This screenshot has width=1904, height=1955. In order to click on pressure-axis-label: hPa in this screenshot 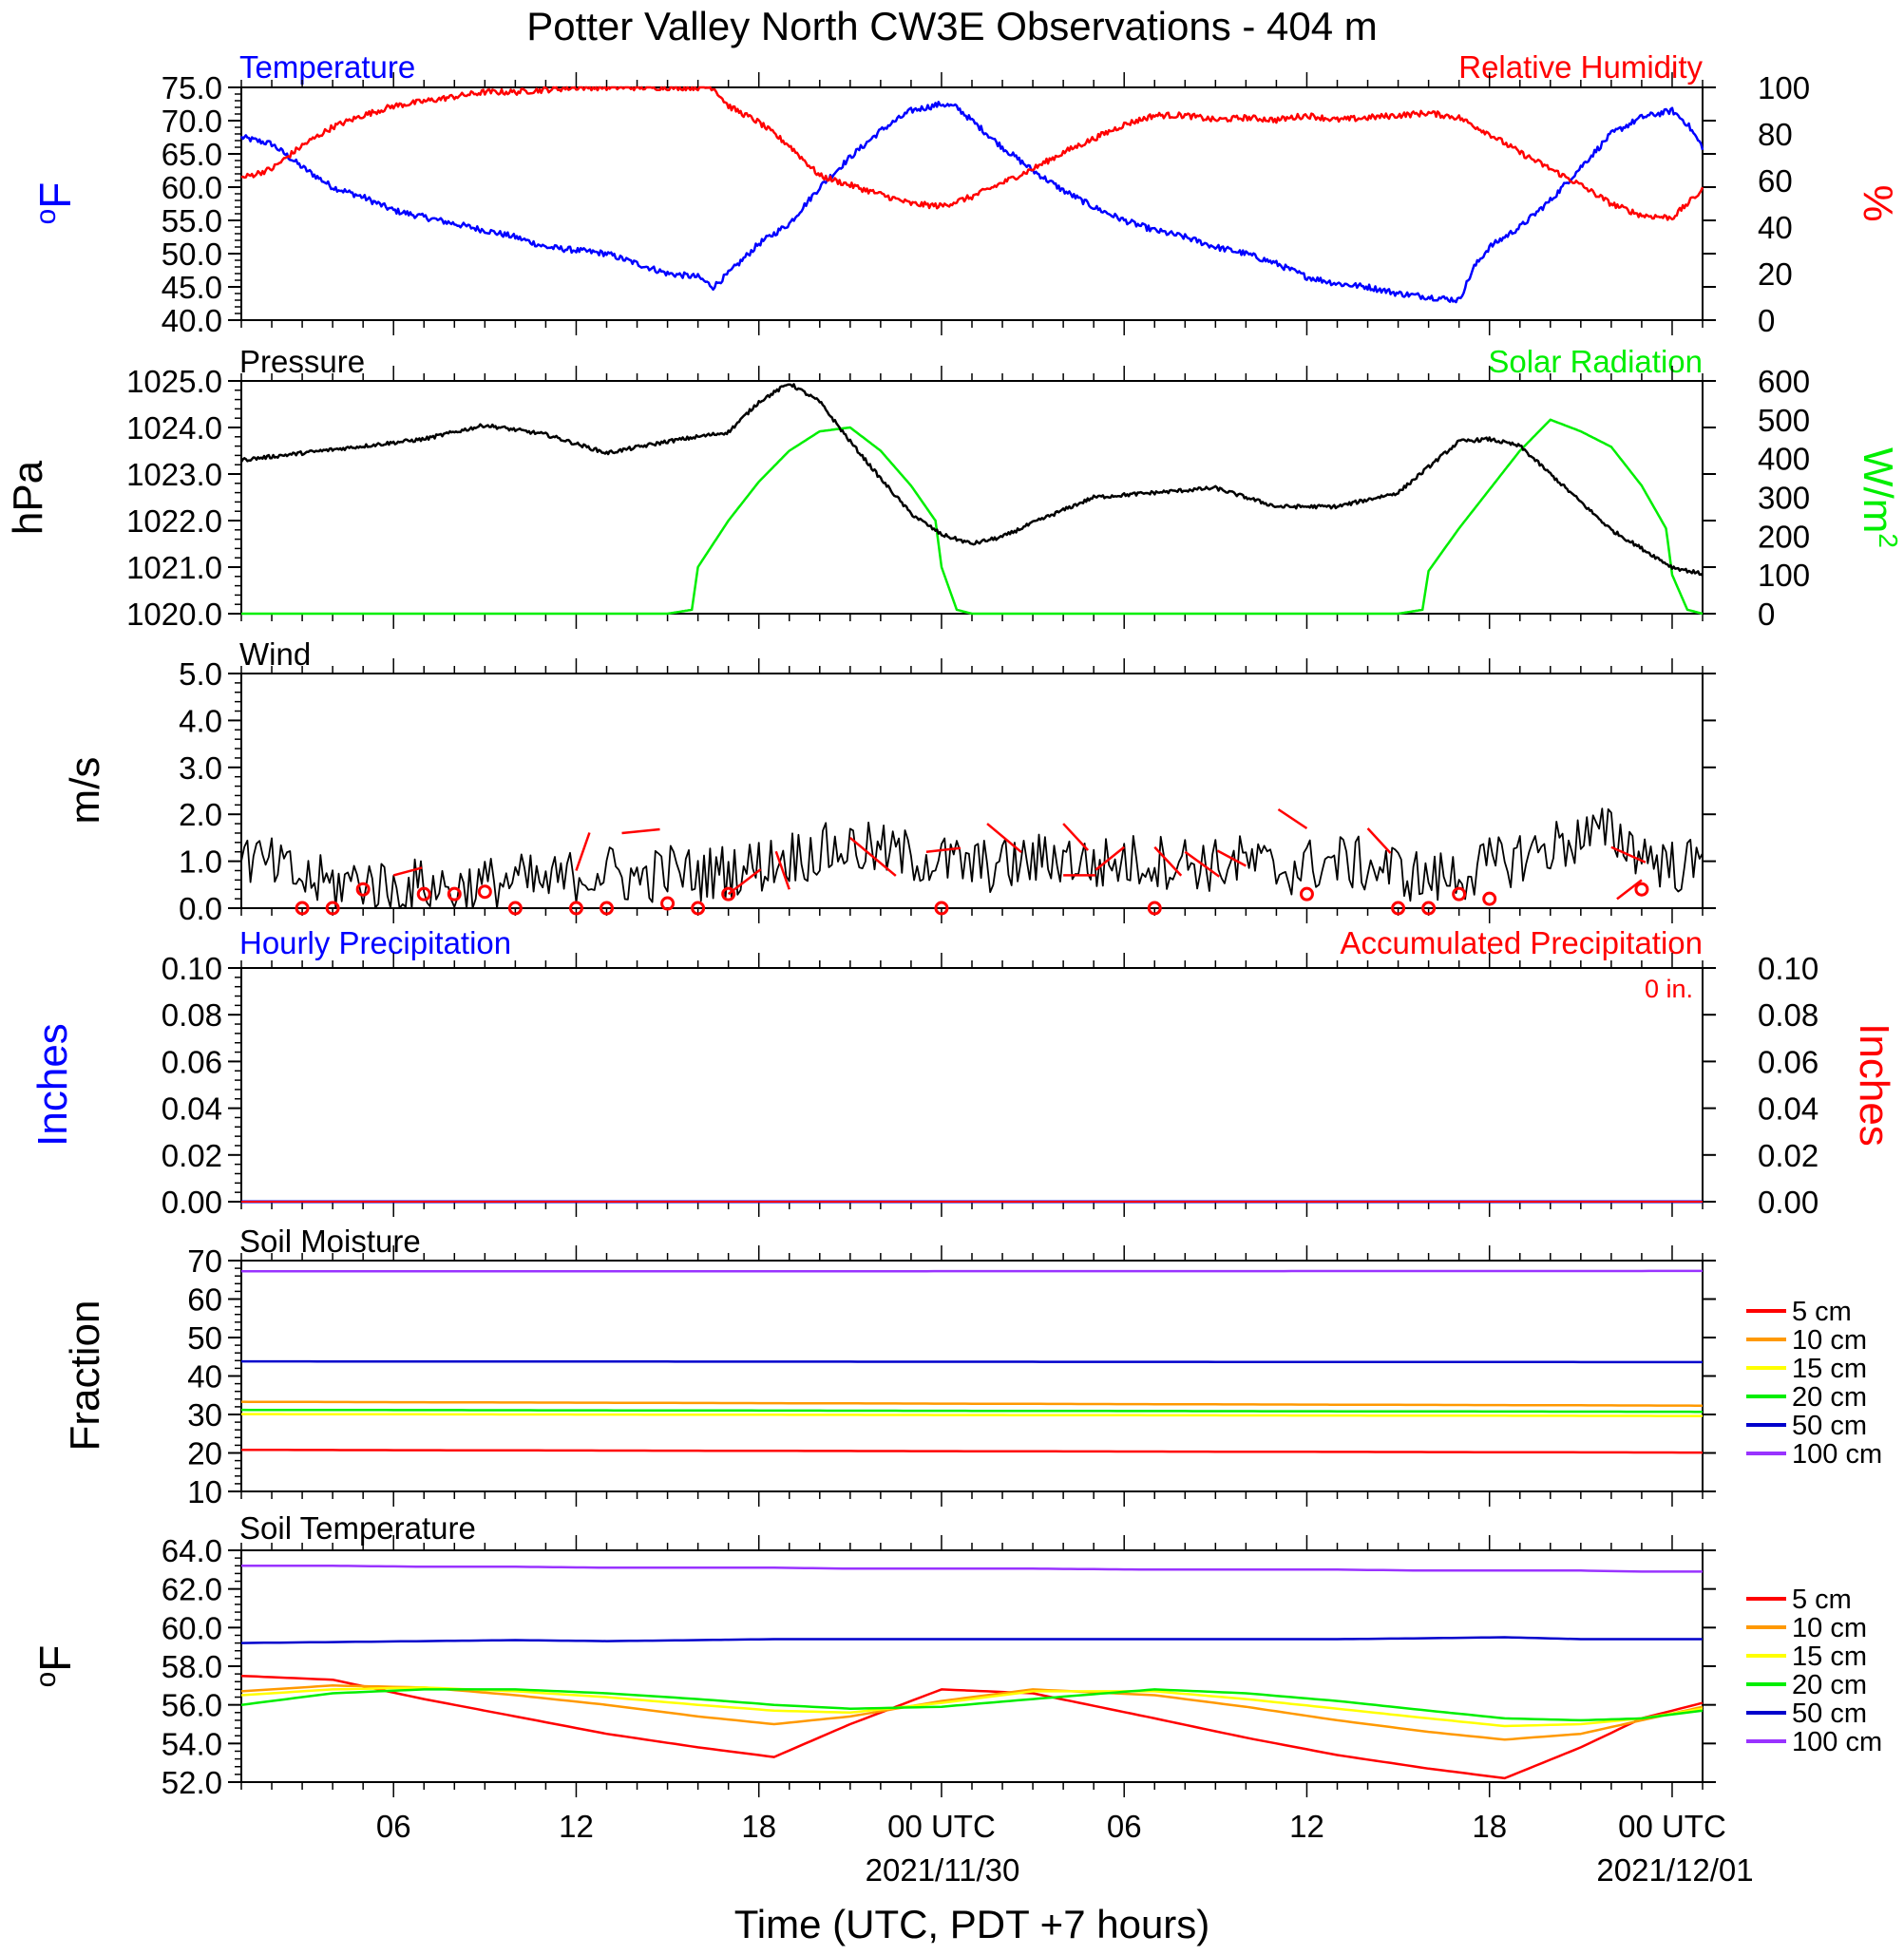, I will do `click(28, 497)`.